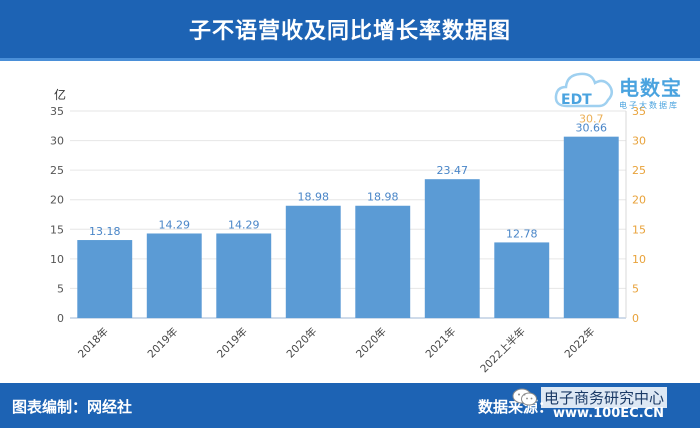 The width and height of the screenshot is (700, 428). What do you see at coordinates (57, 141) in the screenshot?
I see `y-tick-label: 30` at bounding box center [57, 141].